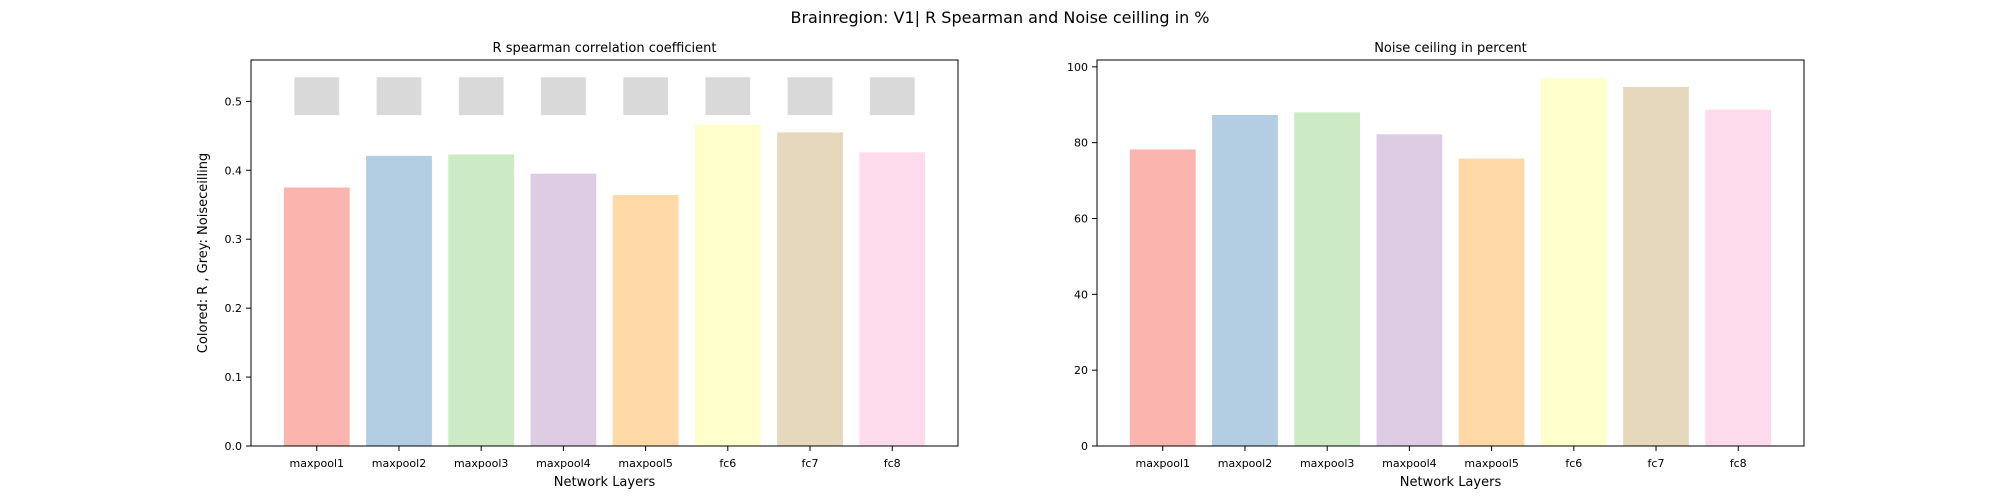 Image resolution: width=2000 pixels, height=504 pixels. What do you see at coordinates (1081, 143) in the screenshot?
I see `y-tick-label: 80` at bounding box center [1081, 143].